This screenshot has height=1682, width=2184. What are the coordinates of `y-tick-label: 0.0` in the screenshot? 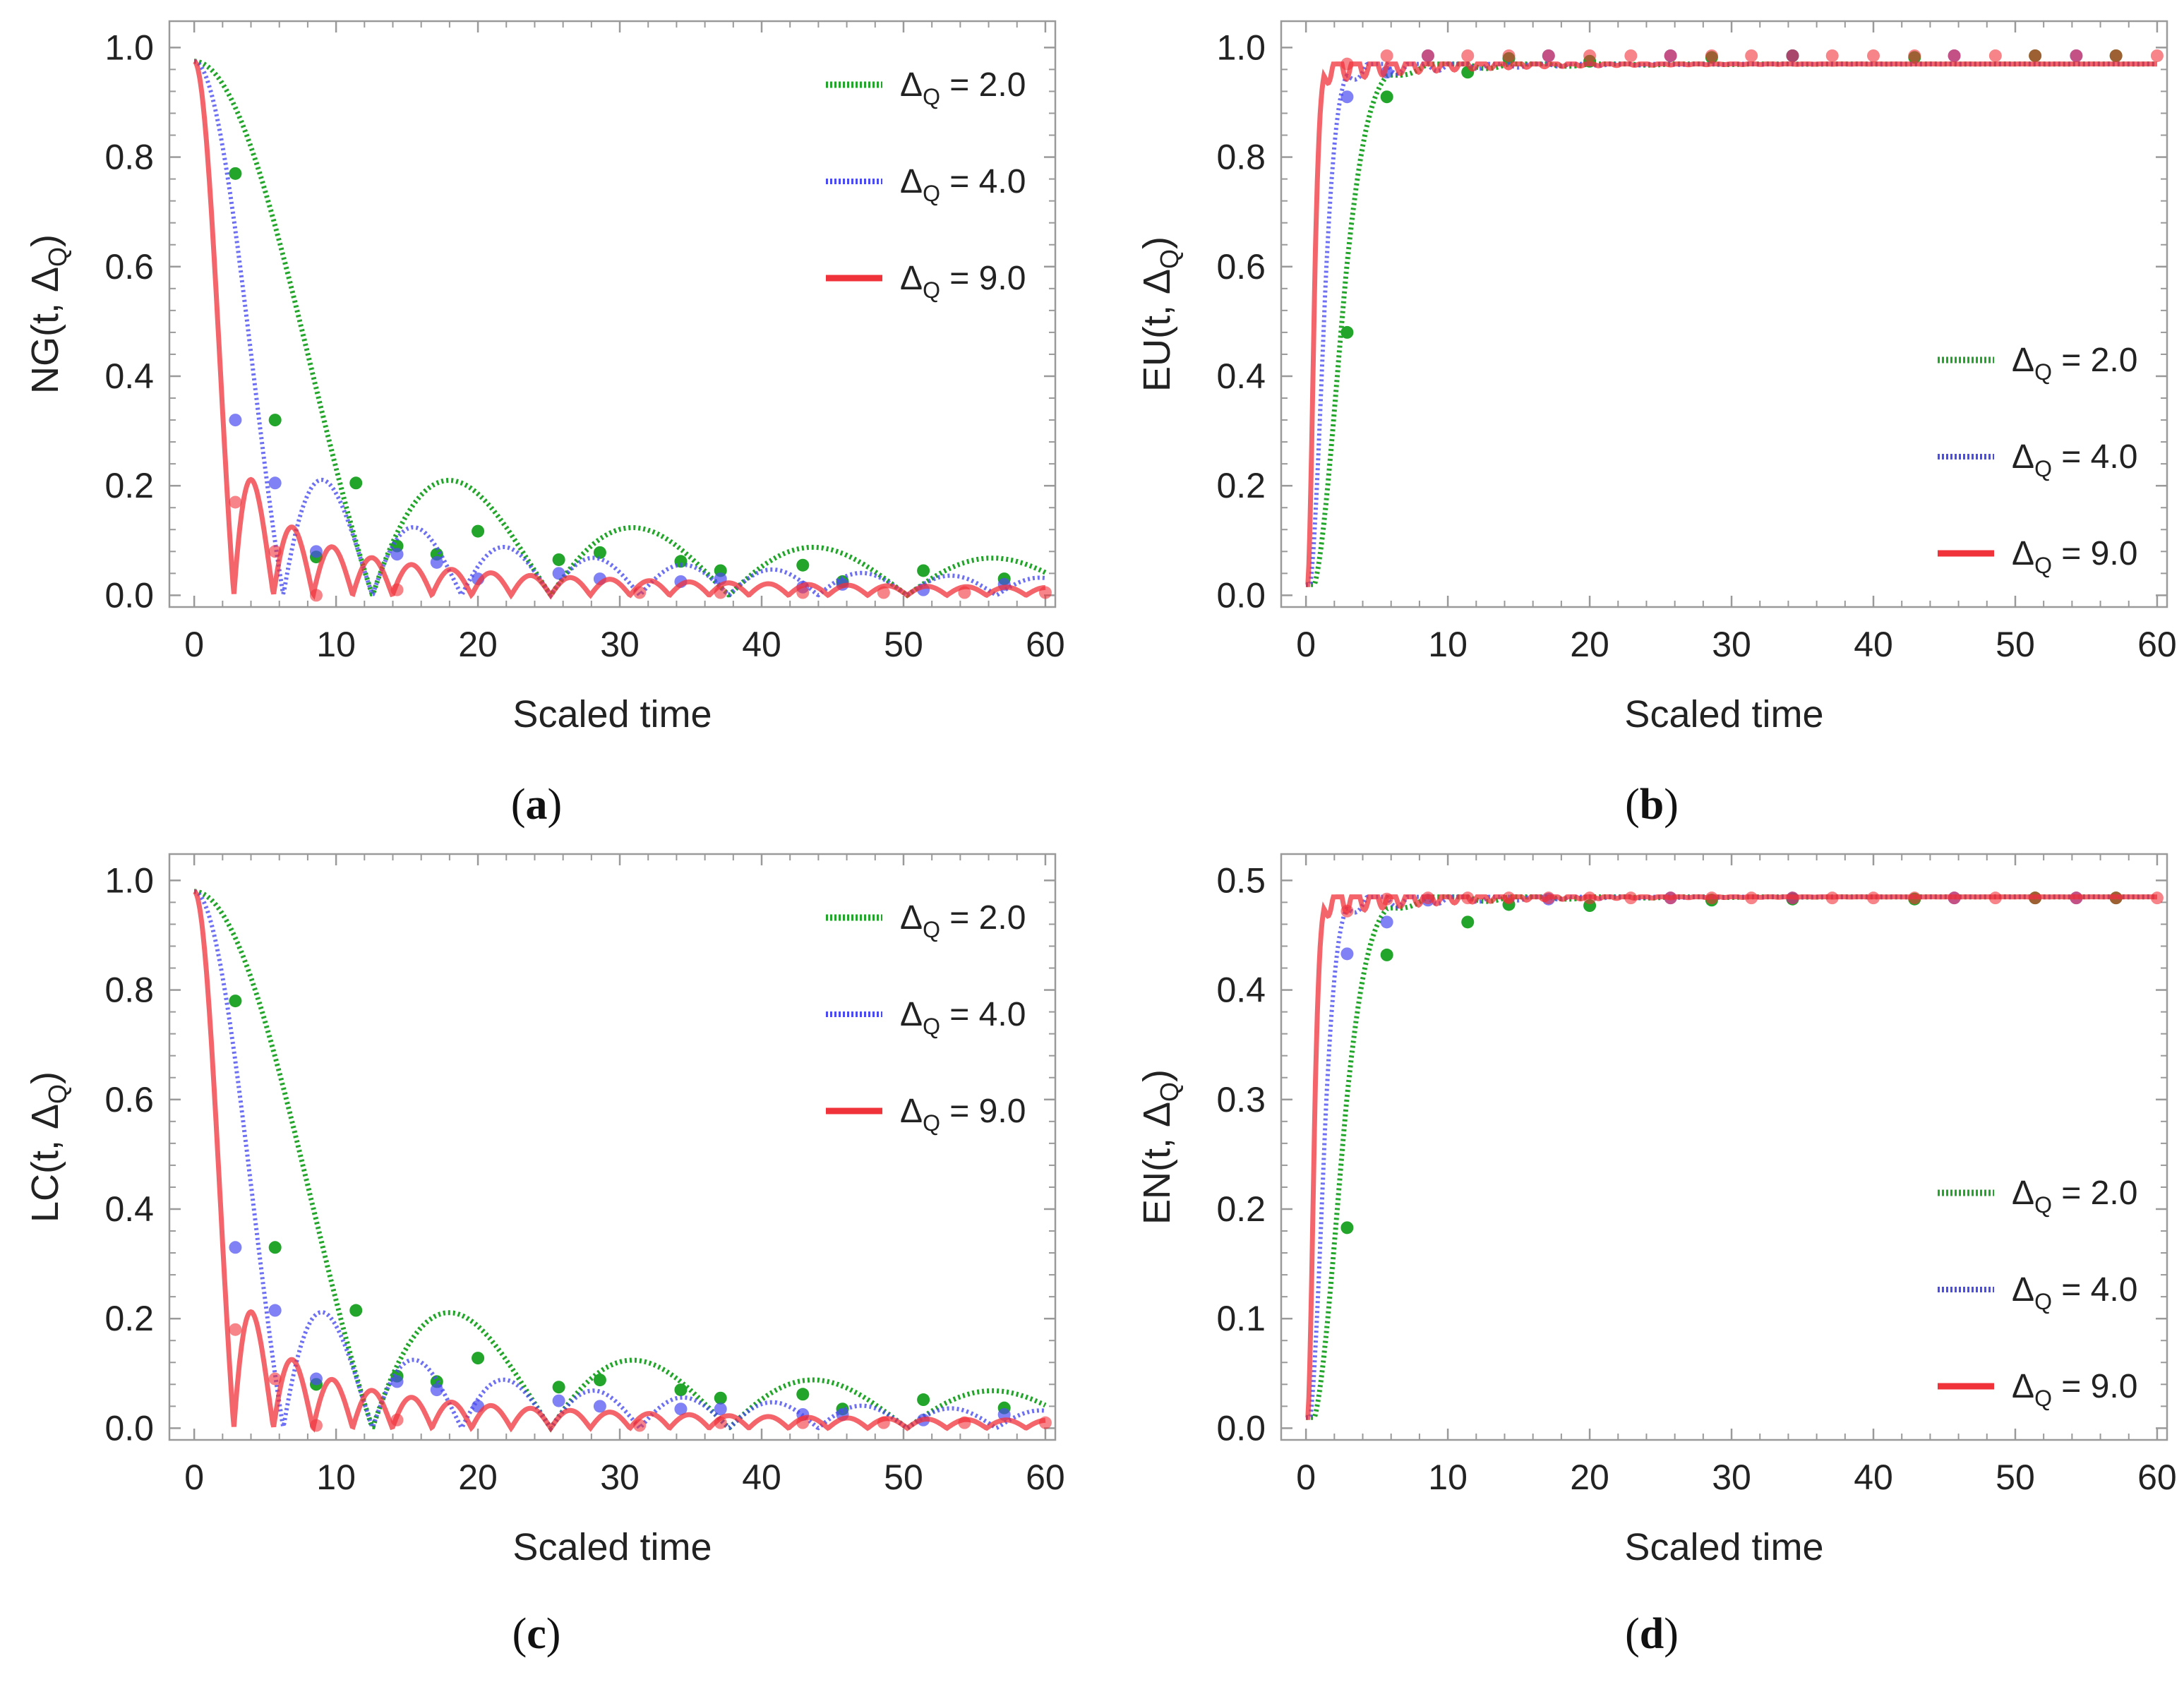 It's located at (129, 595).